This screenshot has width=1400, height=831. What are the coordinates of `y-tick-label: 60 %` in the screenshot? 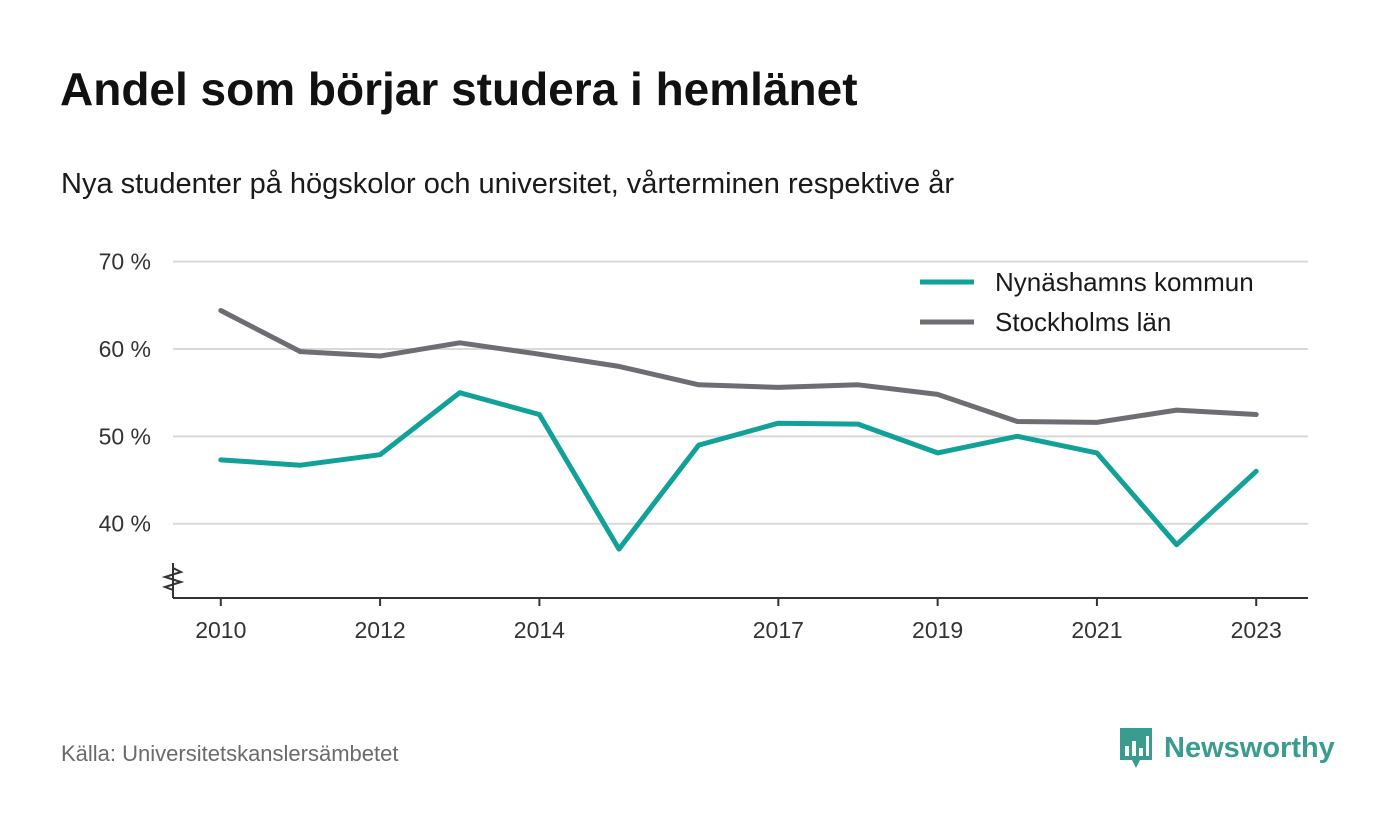 It's located at (125, 349).